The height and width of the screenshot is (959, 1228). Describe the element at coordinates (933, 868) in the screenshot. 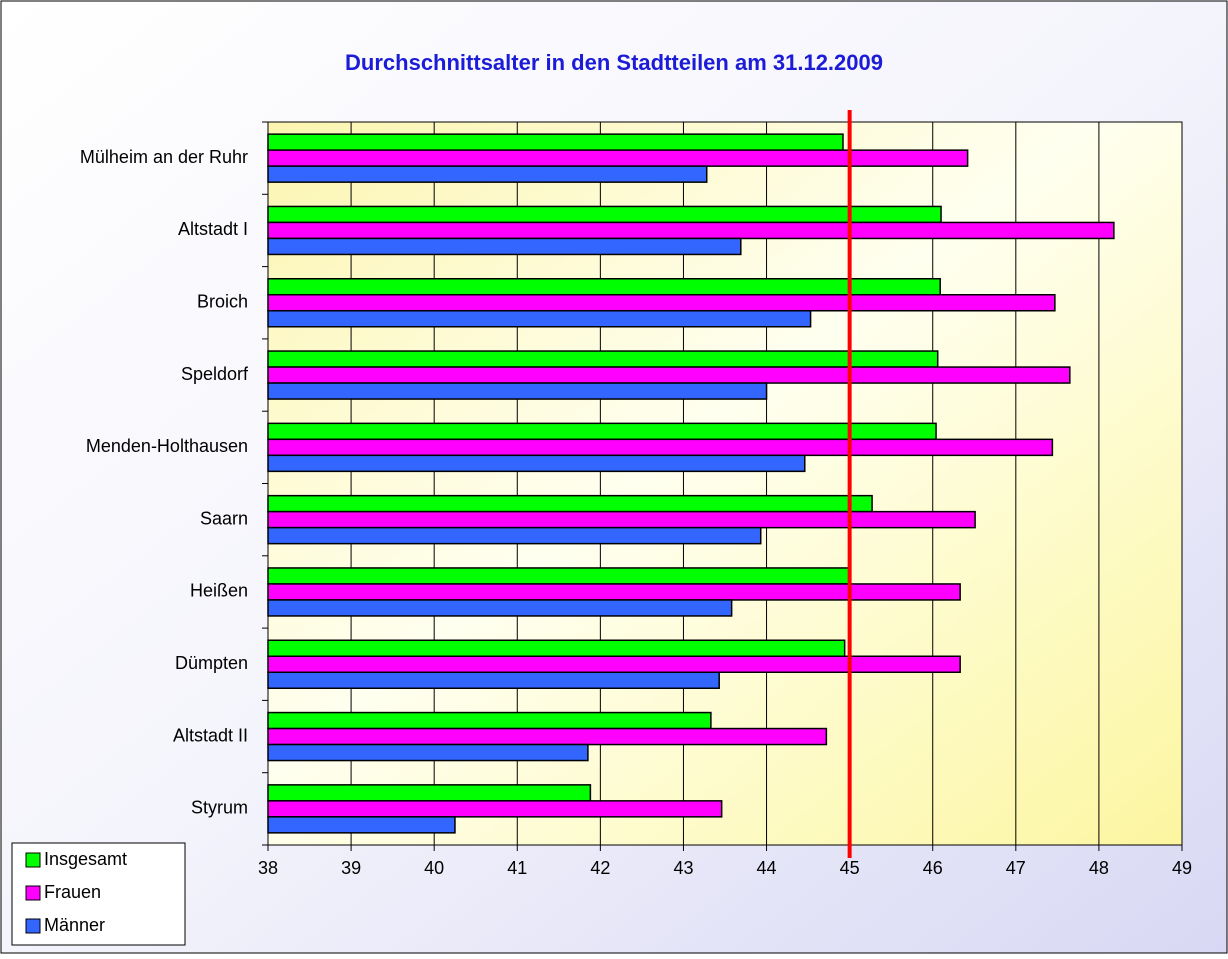

I see `x-tick-label: 46` at that location.